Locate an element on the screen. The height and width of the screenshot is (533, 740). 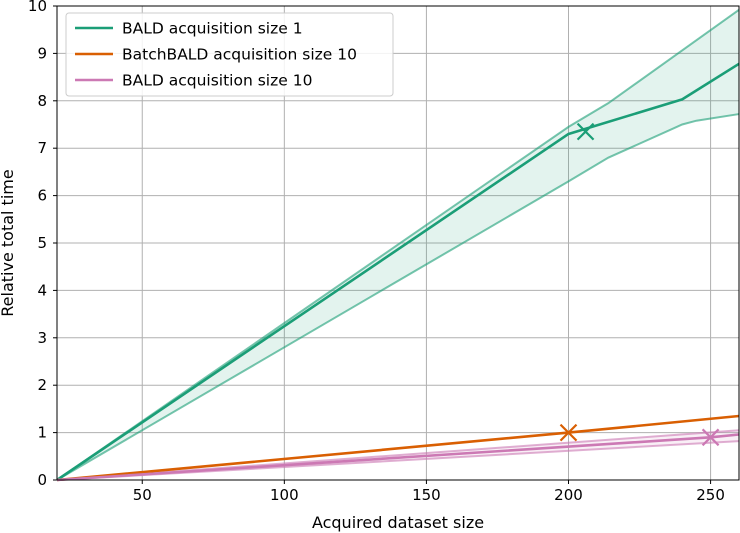
series-0-x-marker is located at coordinates (585, 131).